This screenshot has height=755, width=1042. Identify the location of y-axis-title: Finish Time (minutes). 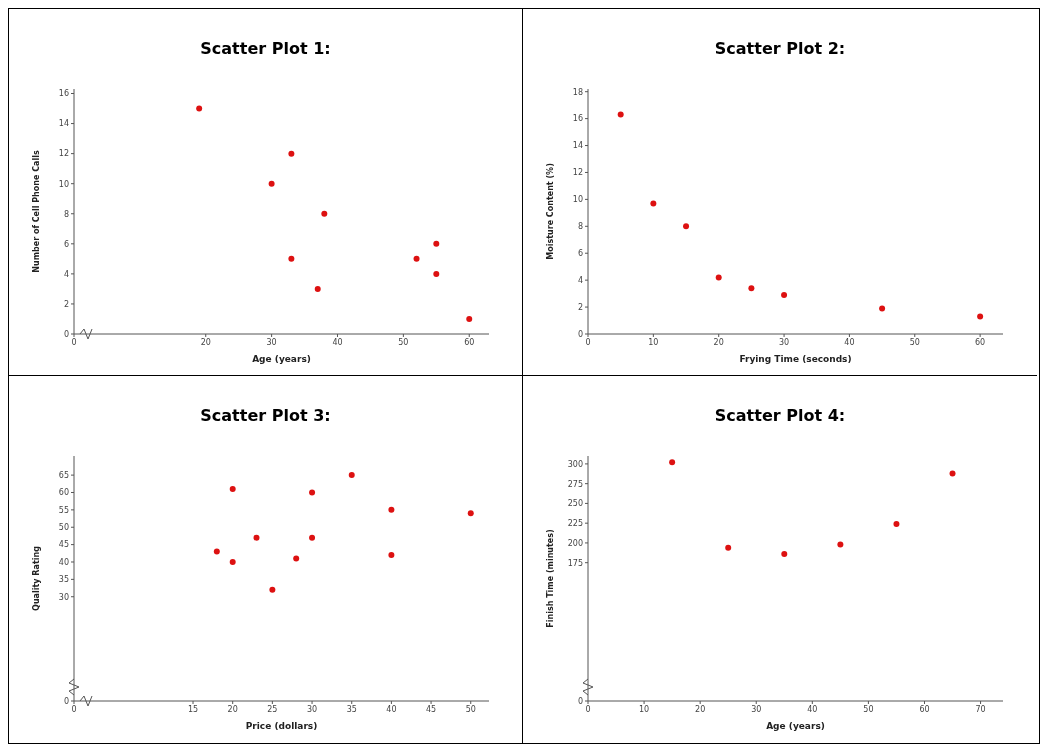
(550, 578).